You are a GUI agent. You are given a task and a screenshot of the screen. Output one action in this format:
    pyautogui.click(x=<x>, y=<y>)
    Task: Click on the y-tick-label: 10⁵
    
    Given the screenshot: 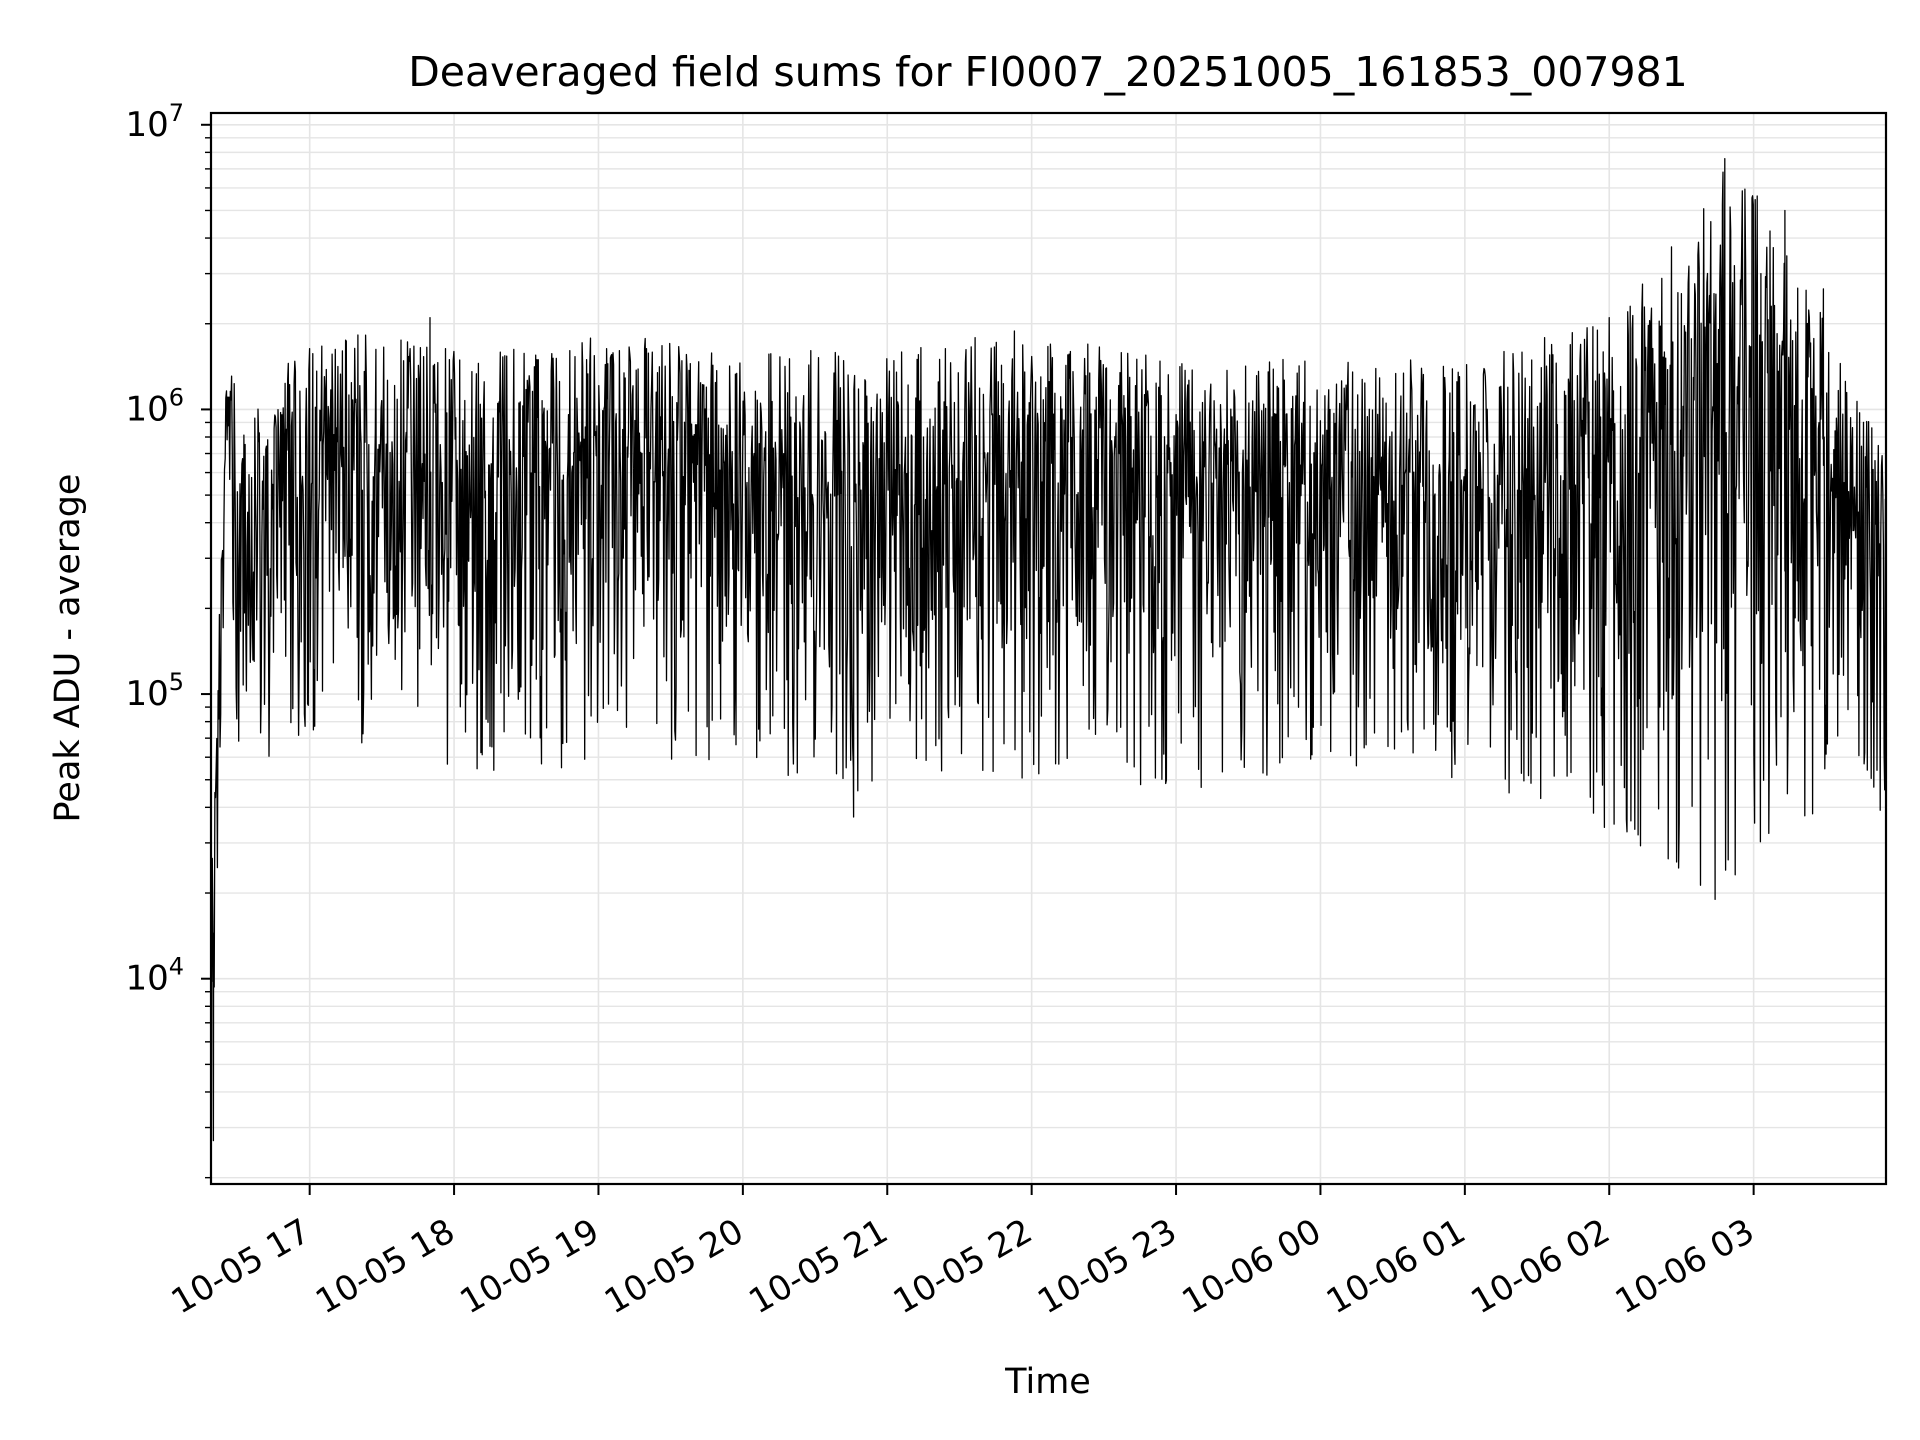 What is the action you would take?
    pyautogui.click(x=154, y=691)
    